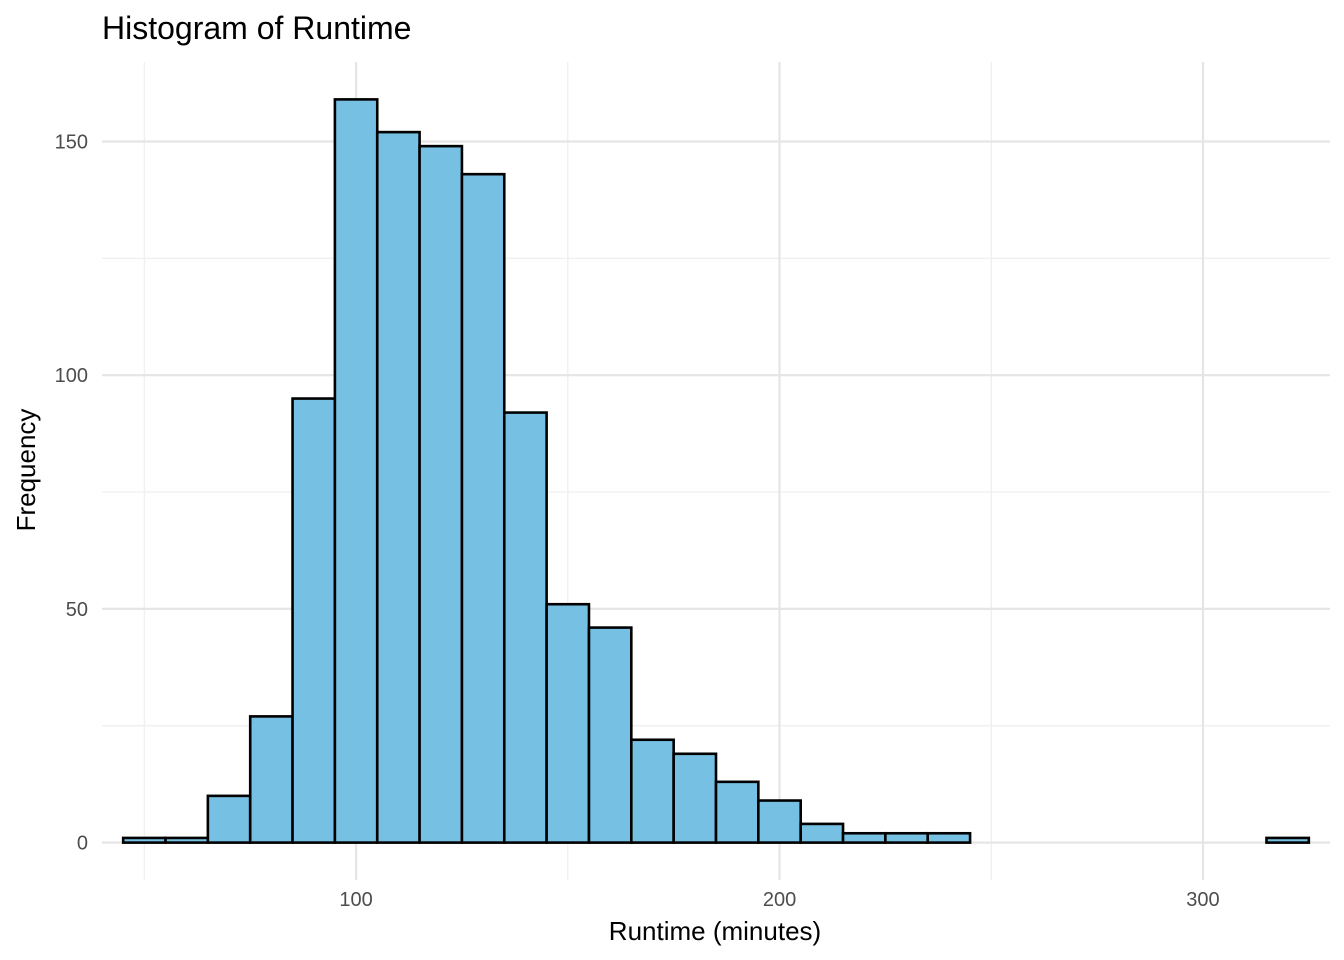 This screenshot has width=1344, height=960. What do you see at coordinates (1202, 900) in the screenshot?
I see `x-tick-label: 300` at bounding box center [1202, 900].